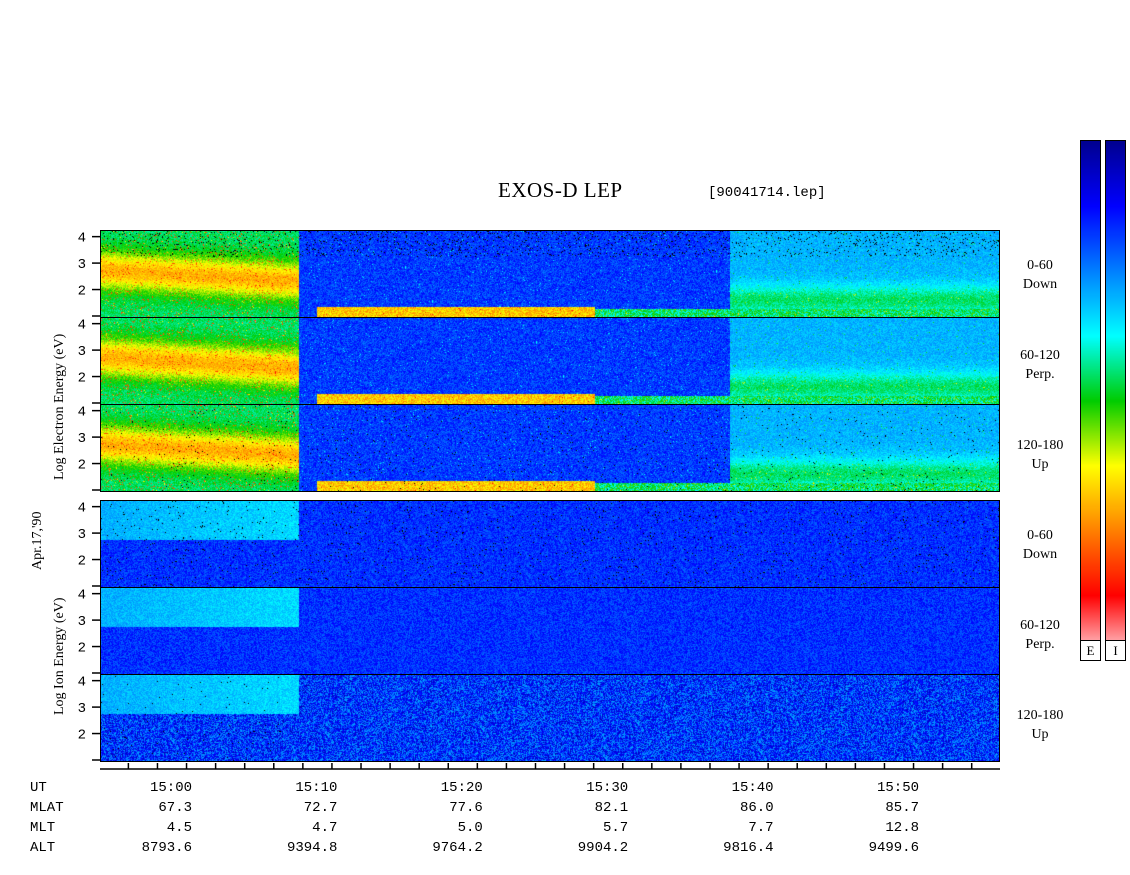  I want to click on ion-up-spectrogram, so click(550, 718).